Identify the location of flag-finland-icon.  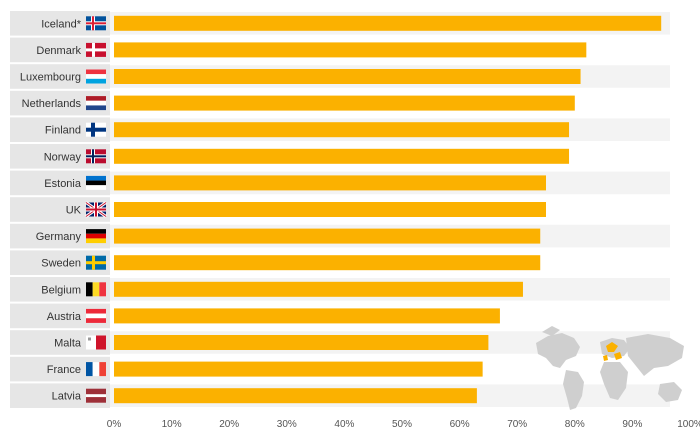
(96, 129).